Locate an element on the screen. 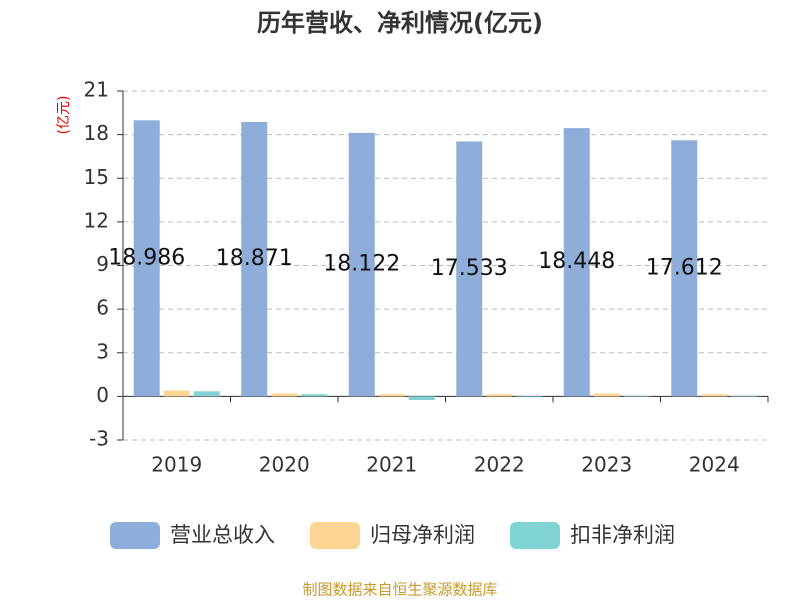 Image resolution: width=800 pixels, height=600 pixels. y-tick-label: 12 is located at coordinates (96, 220).